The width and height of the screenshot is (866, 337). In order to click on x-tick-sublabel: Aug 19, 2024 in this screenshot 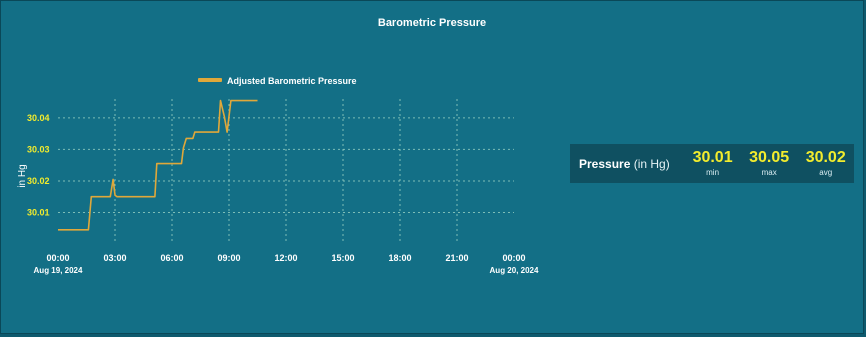, I will do `click(58, 270)`.